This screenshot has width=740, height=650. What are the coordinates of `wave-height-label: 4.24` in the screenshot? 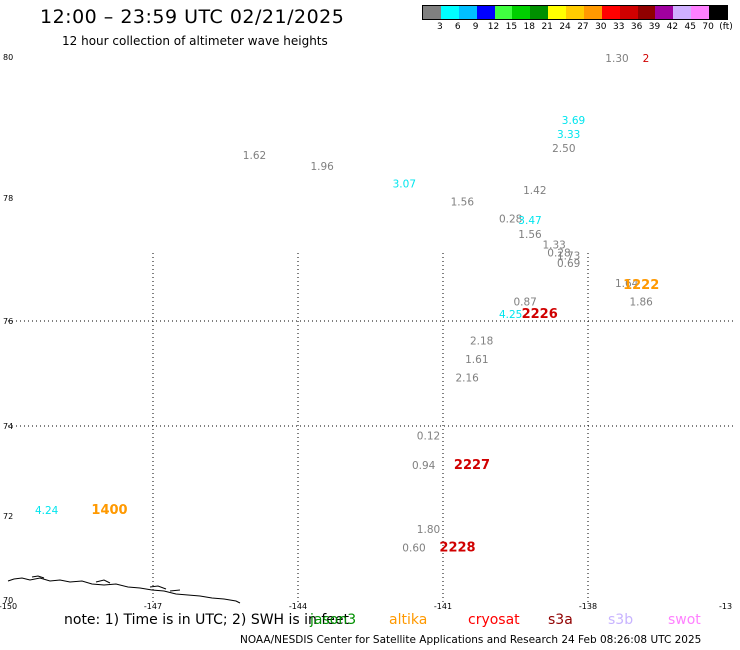 It's located at (47, 511).